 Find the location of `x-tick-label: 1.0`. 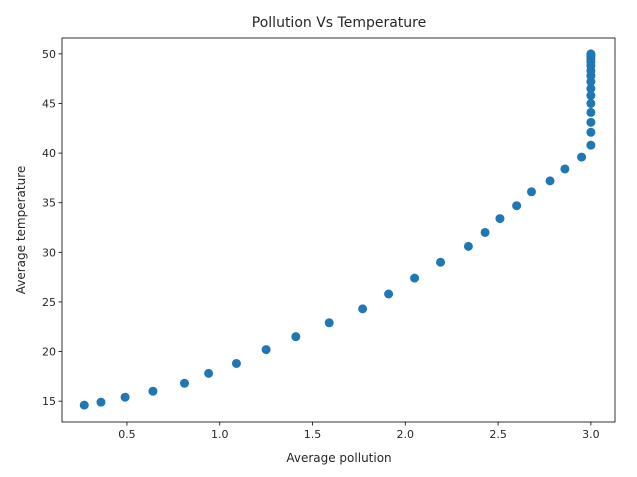

x-tick-label: 1.0 is located at coordinates (220, 434).